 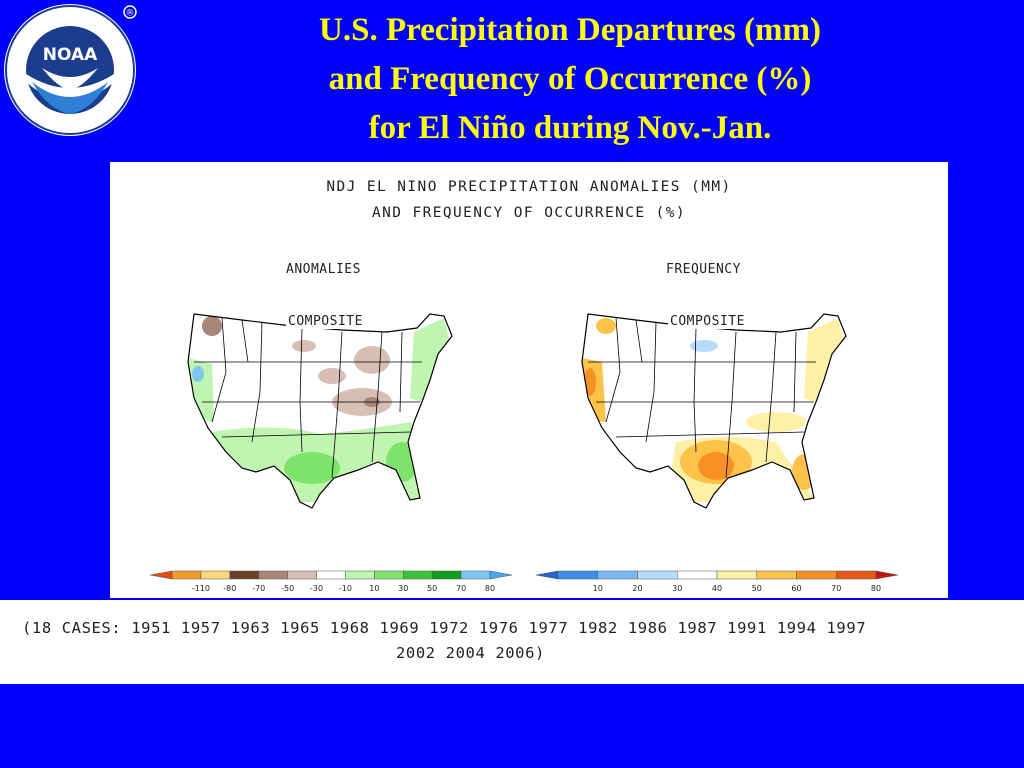 What do you see at coordinates (461, 588) in the screenshot?
I see `anomalies-colorbar-tick-label: 70` at bounding box center [461, 588].